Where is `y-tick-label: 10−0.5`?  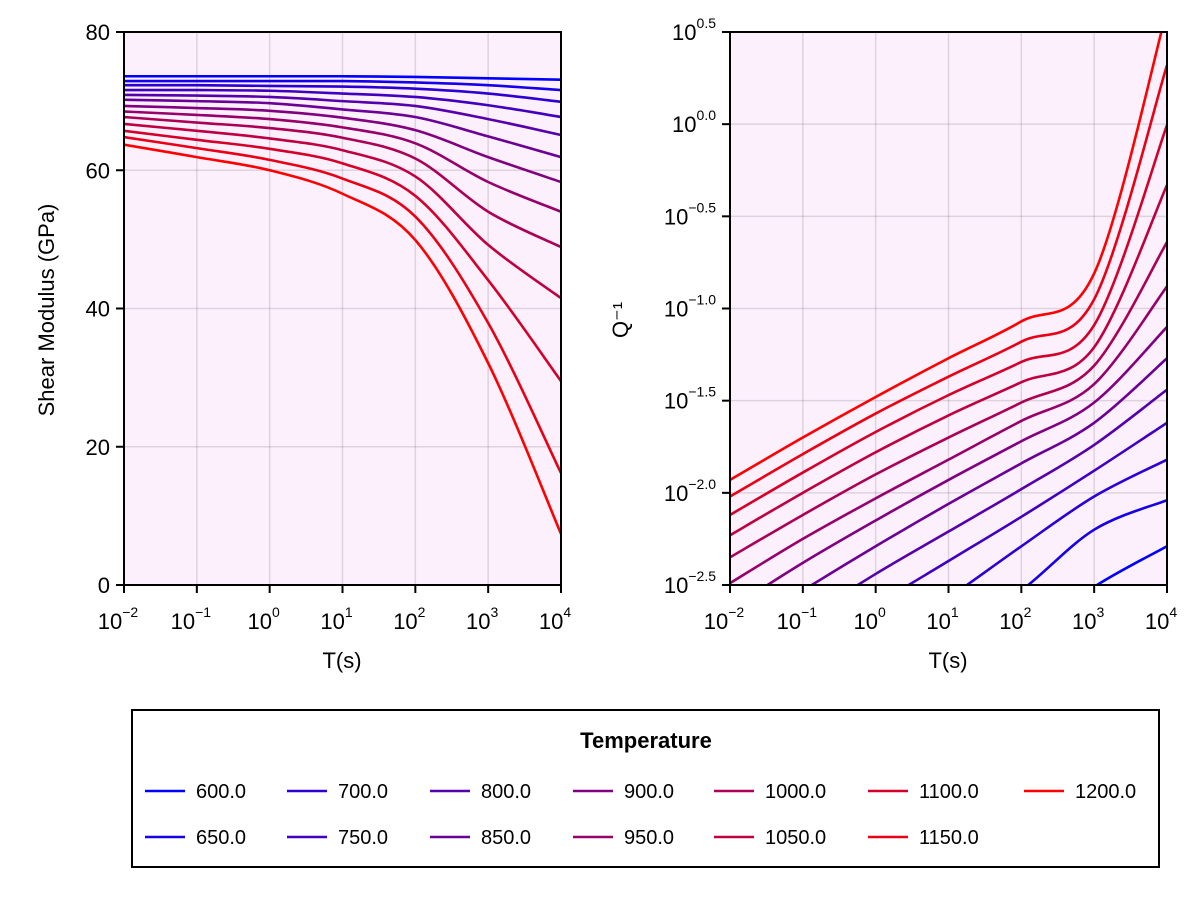
y-tick-label: 10−0.5 is located at coordinates (690, 214).